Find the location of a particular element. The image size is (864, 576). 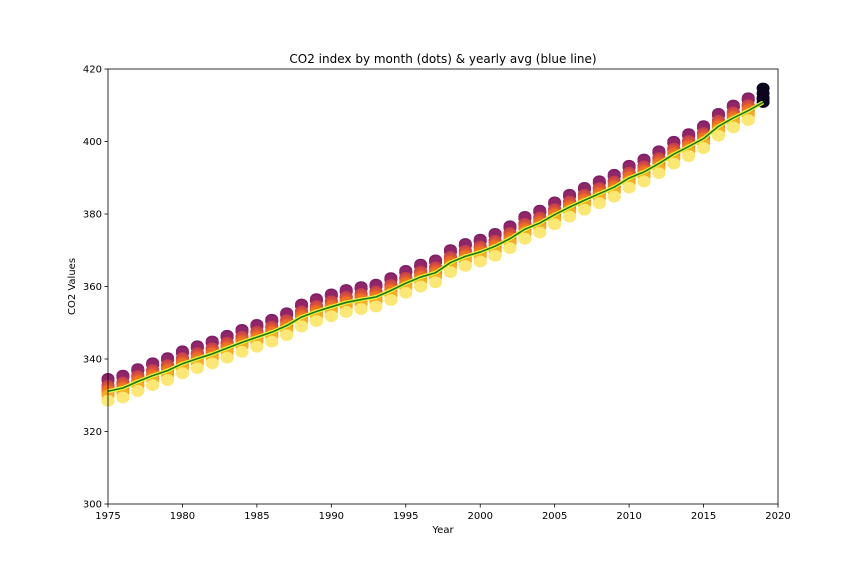

x-axis-label: Year is located at coordinates (442, 530).